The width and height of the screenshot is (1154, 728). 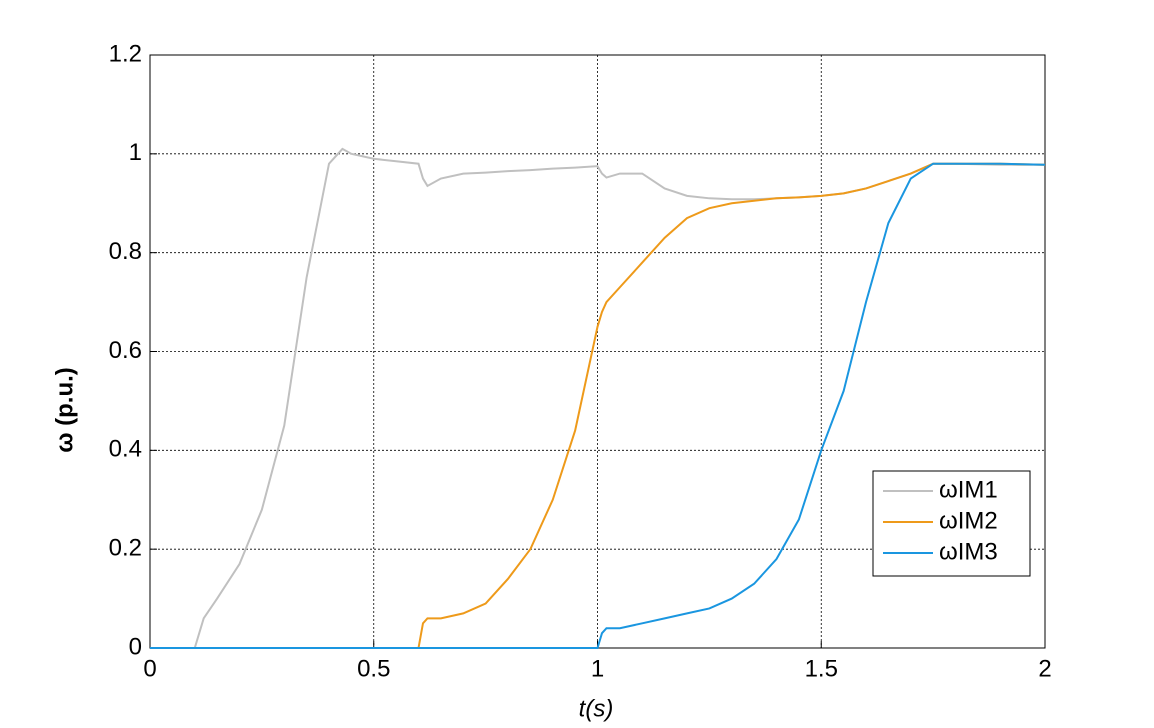 I want to click on y-tick-label: 0.6, so click(x=125, y=350).